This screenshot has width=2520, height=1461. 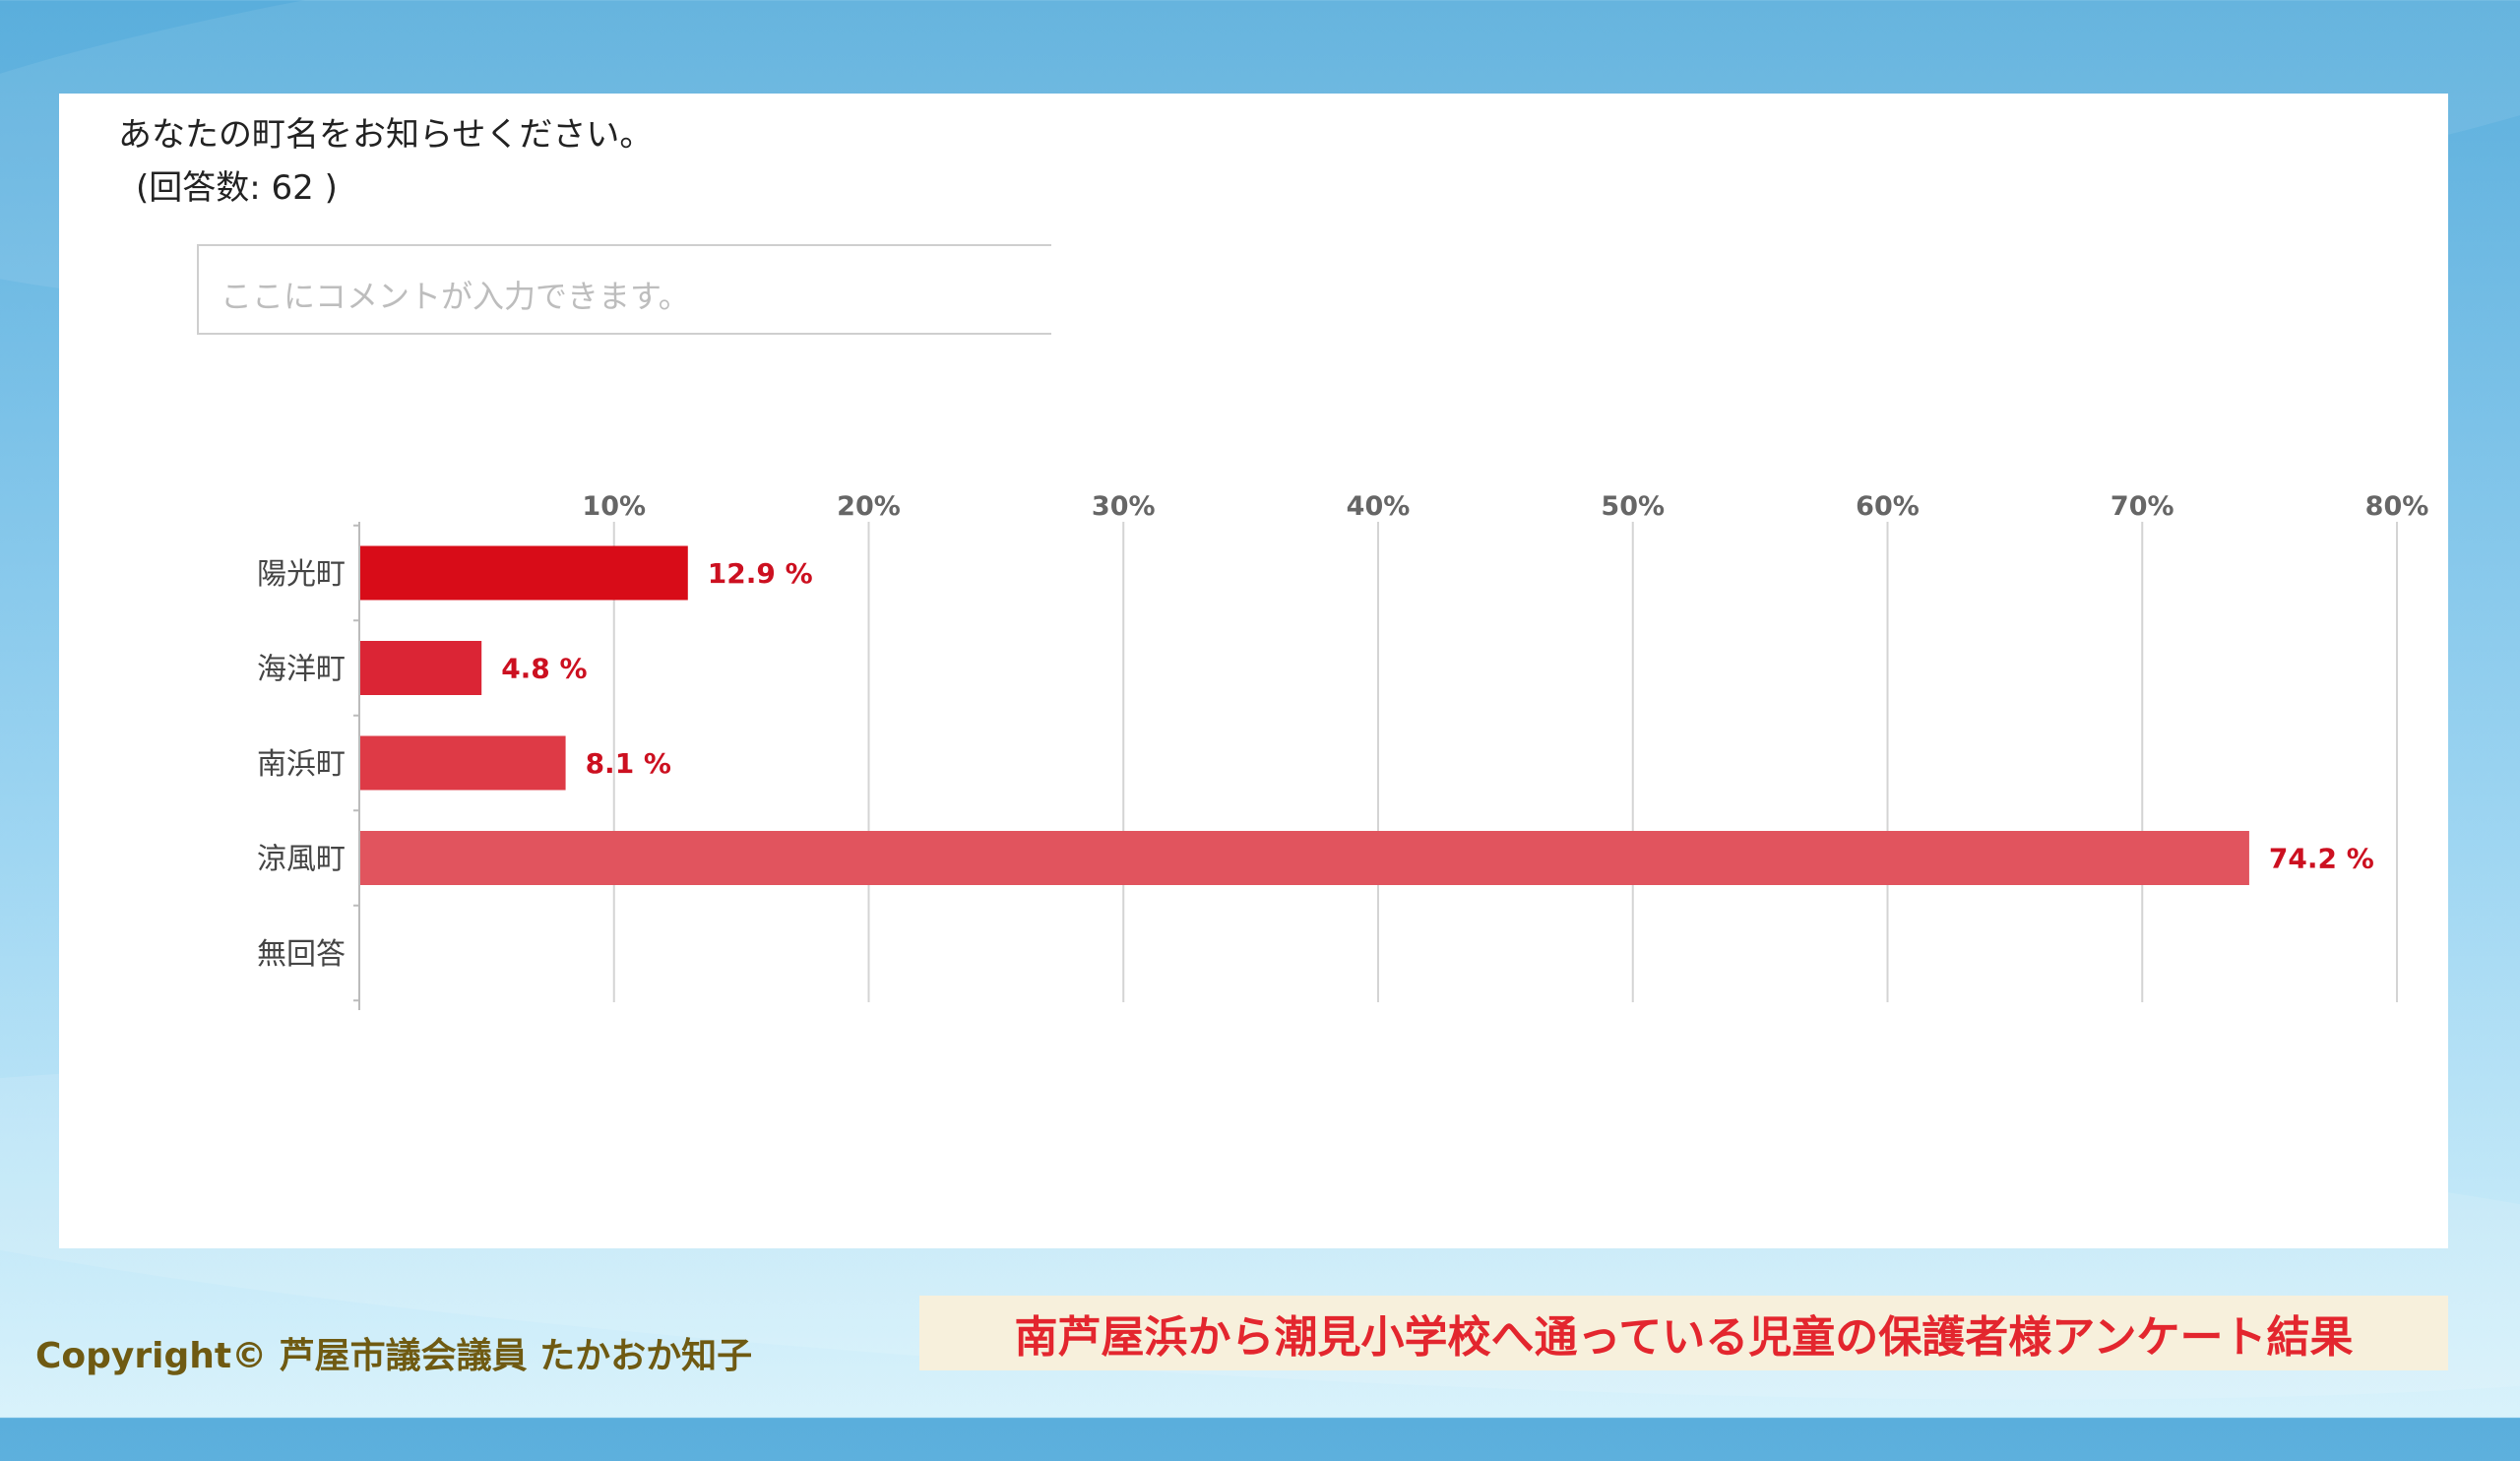 What do you see at coordinates (455, 296) in the screenshot?
I see `comment-placeholder: ここにコメントが入力できます。` at bounding box center [455, 296].